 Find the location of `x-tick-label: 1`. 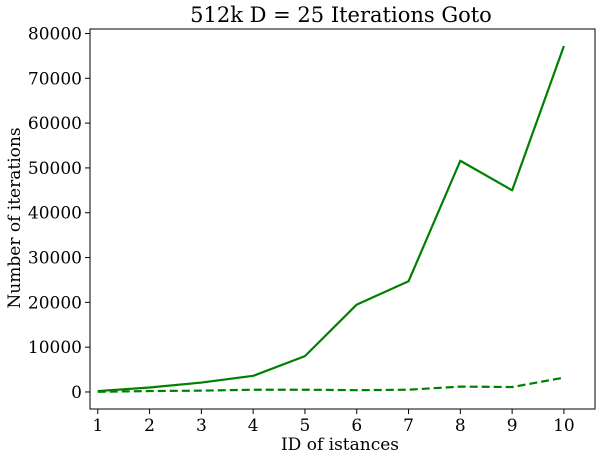

x-tick-label: 1 is located at coordinates (97, 426).